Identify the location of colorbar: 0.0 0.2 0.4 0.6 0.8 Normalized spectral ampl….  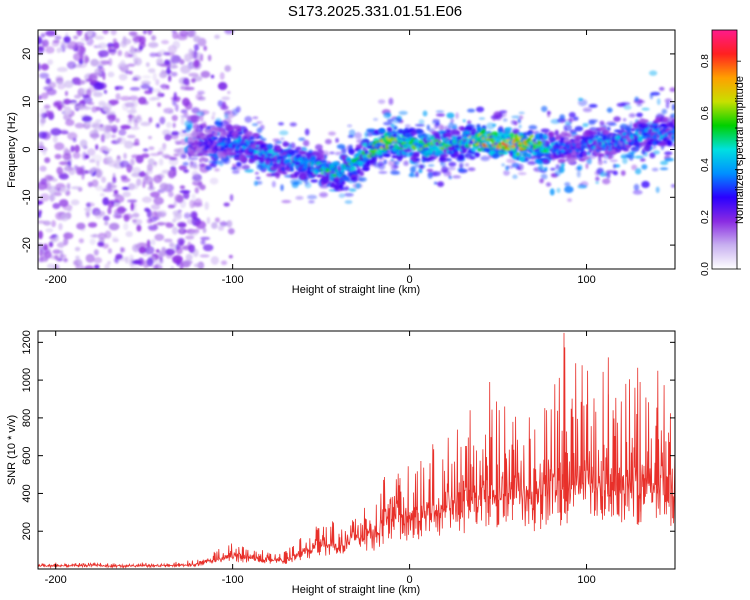
(723, 152).